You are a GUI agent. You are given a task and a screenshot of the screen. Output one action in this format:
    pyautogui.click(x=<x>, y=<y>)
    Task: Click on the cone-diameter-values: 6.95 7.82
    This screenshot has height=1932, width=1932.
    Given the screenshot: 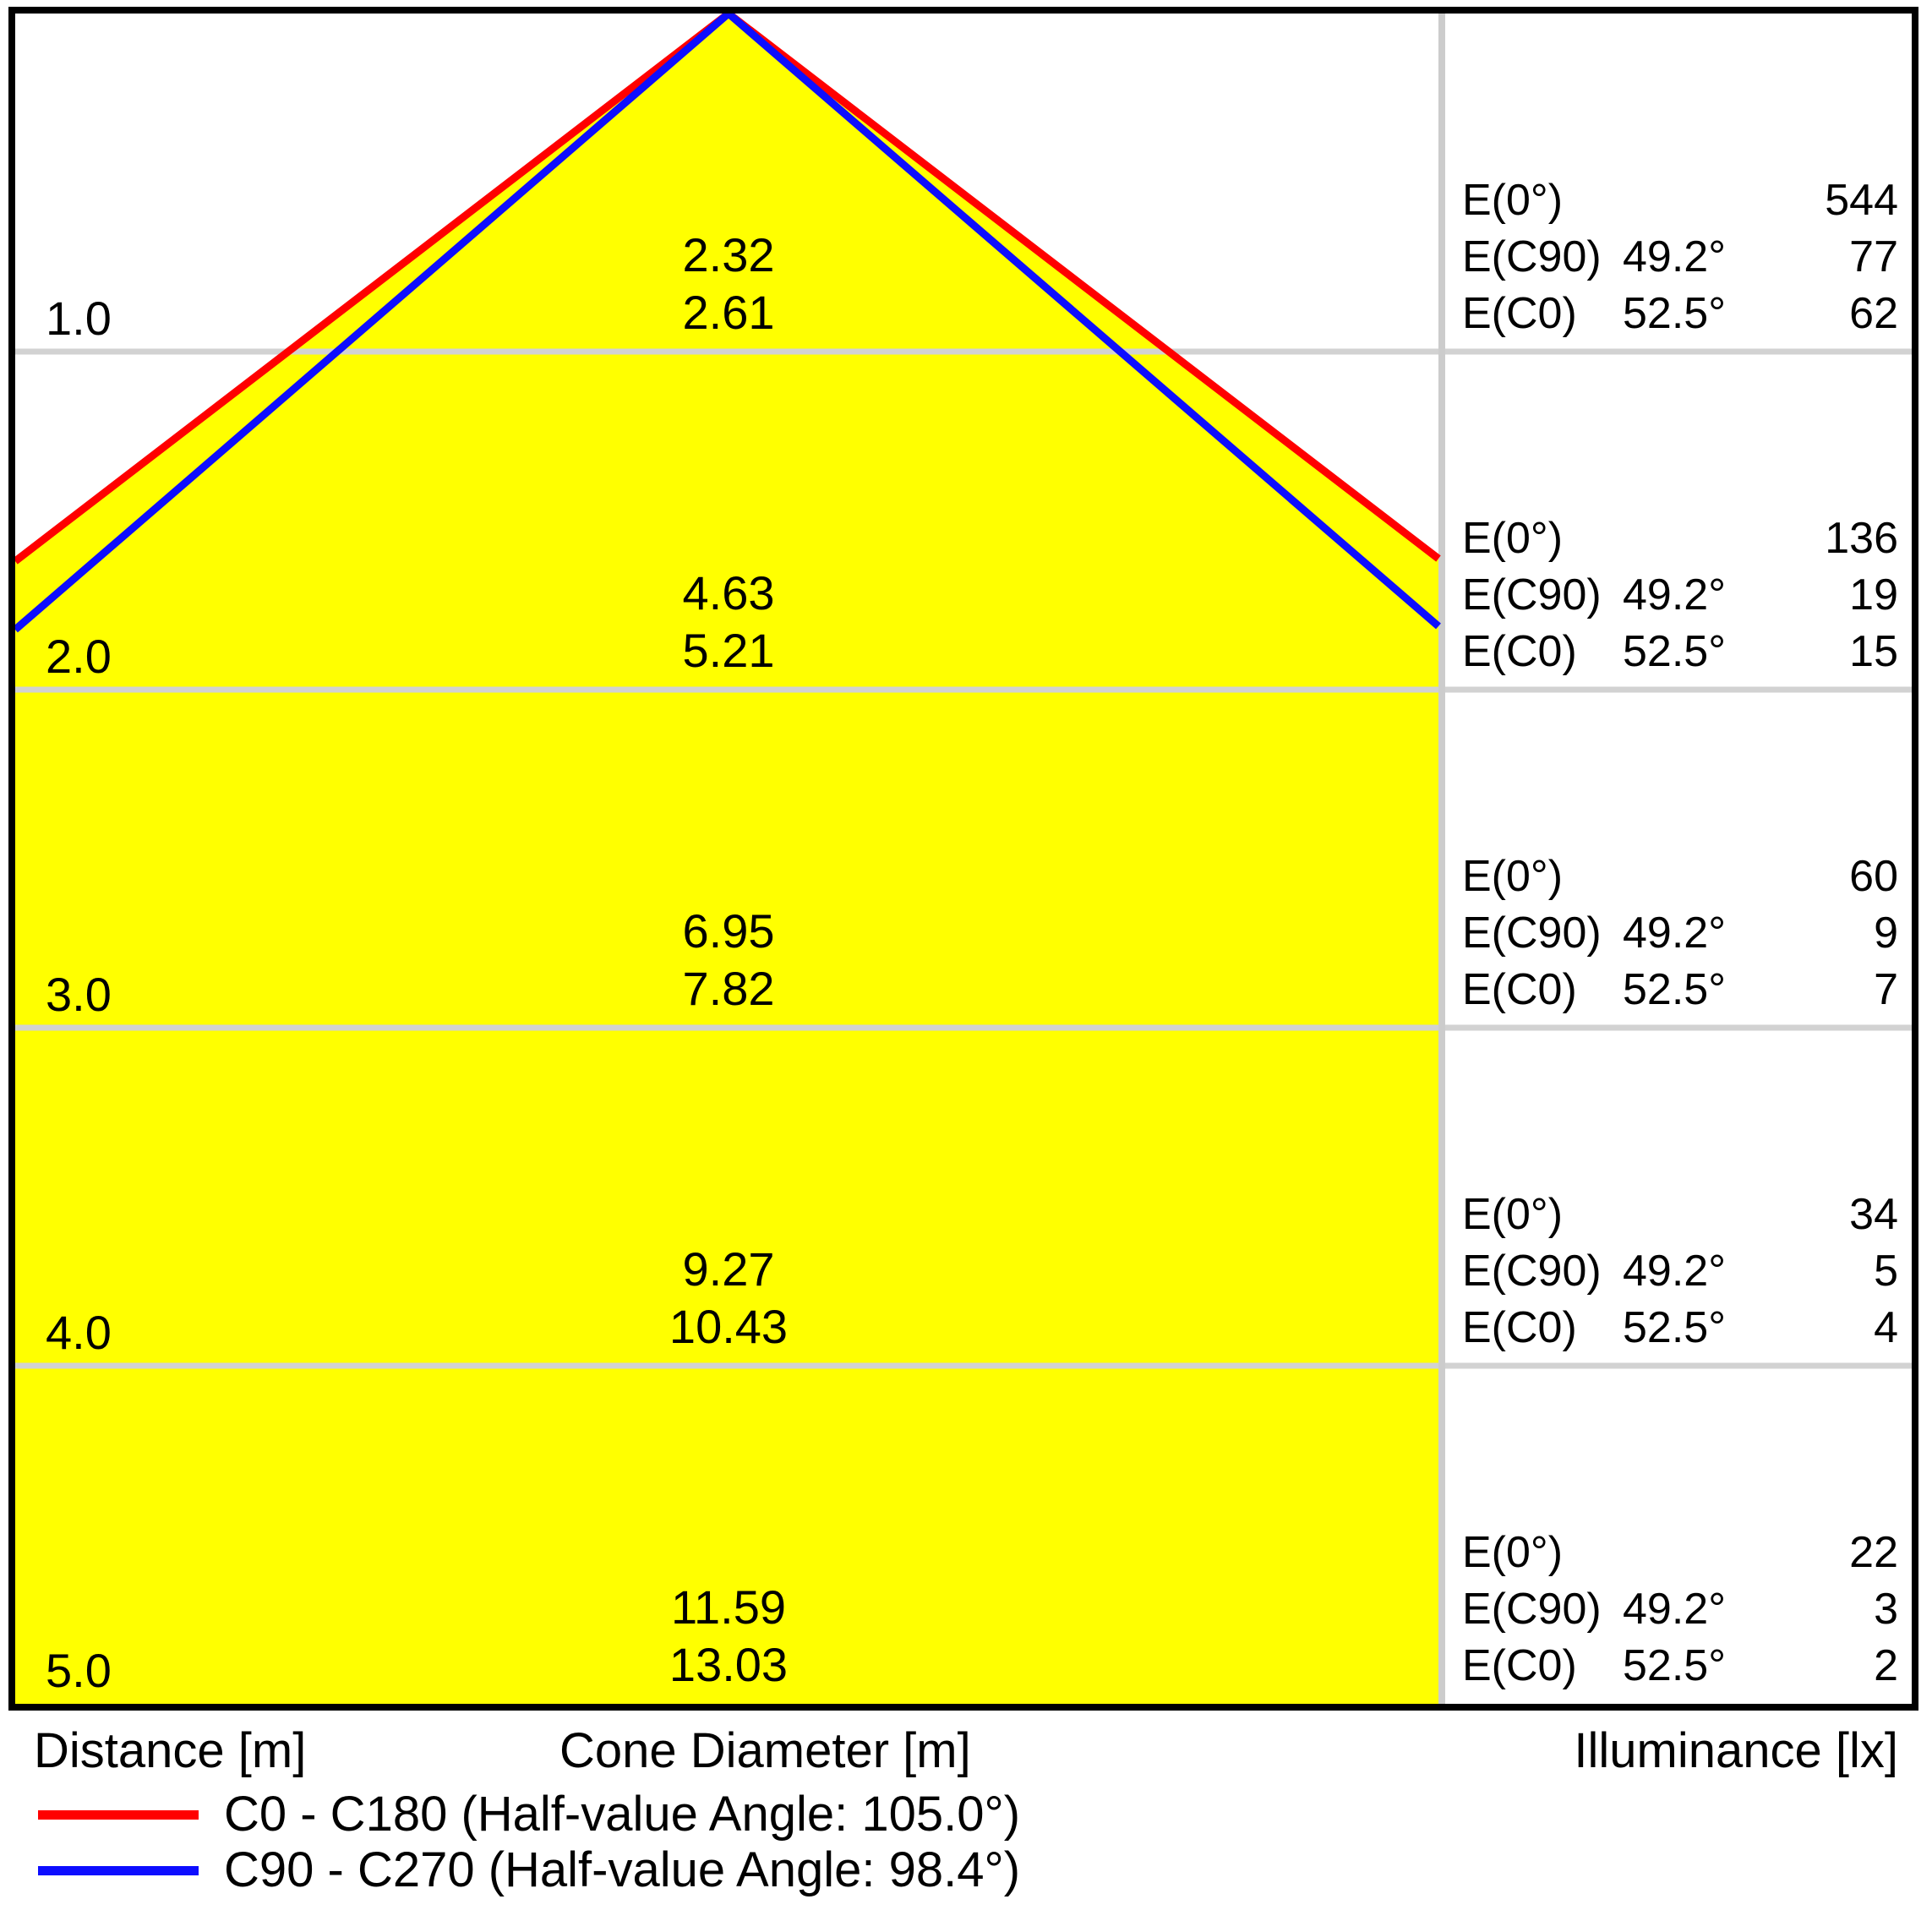 What is the action you would take?
    pyautogui.click(x=728, y=960)
    